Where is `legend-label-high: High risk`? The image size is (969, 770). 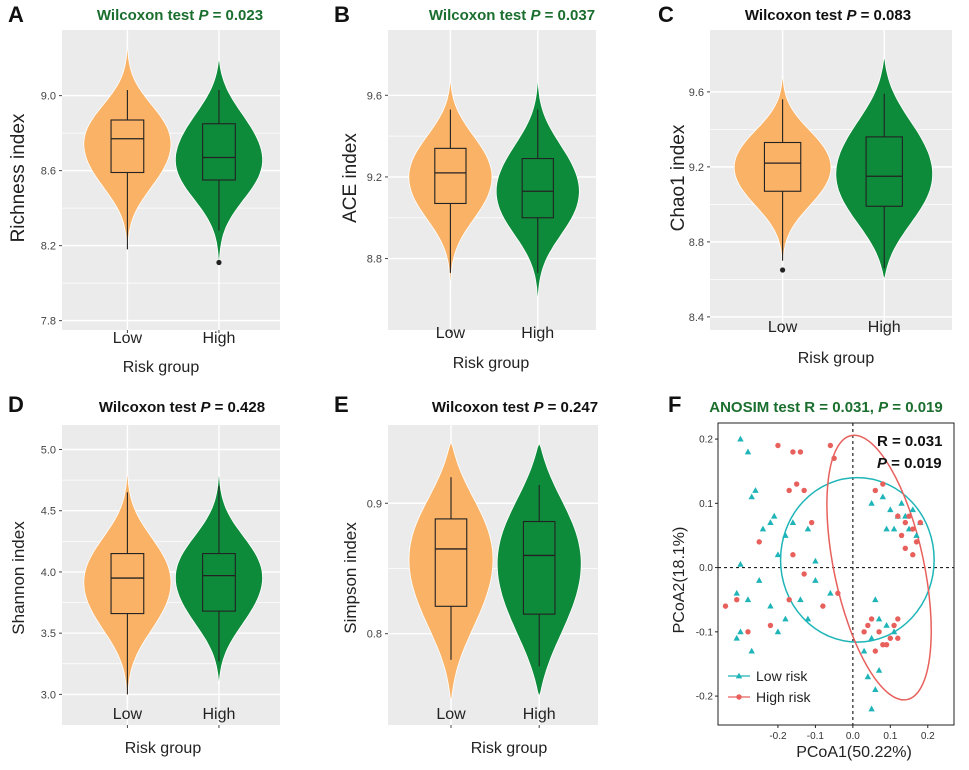
legend-label-high: High risk is located at coordinates (783, 697).